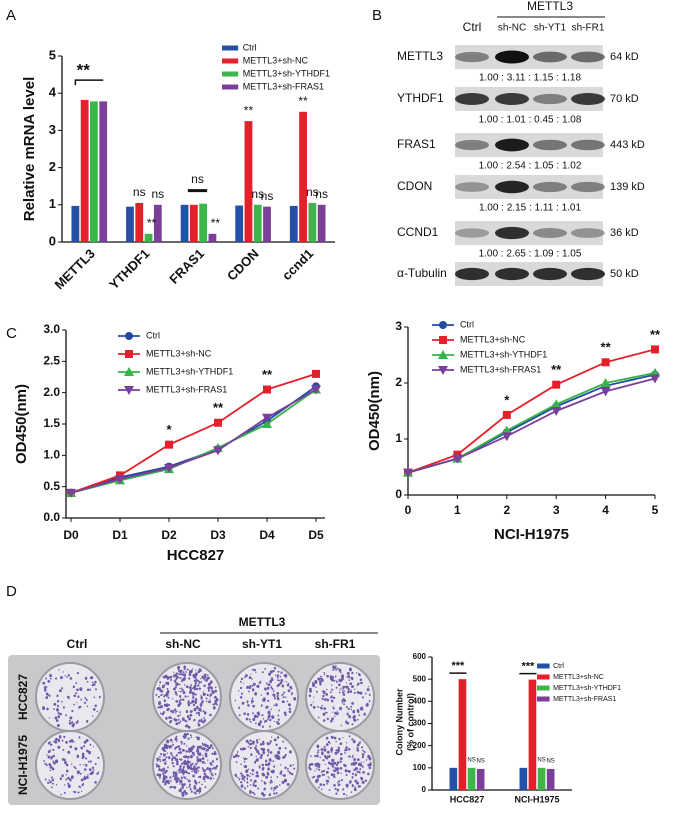 This screenshot has width=685, height=813. What do you see at coordinates (458, 666) in the screenshot?
I see `significance: ***` at bounding box center [458, 666].